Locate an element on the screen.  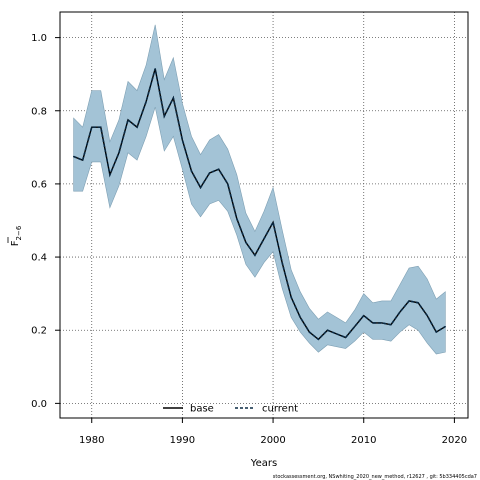
y-tick-label: 0.2 is located at coordinates (39, 331).